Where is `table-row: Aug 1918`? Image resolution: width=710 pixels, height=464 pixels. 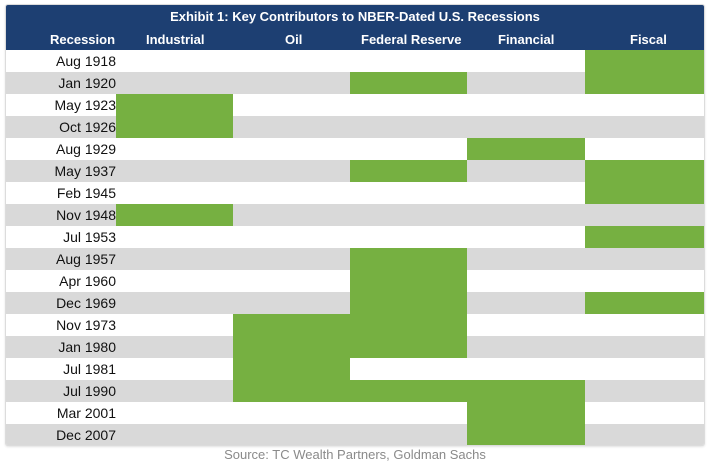
table-row: Aug 1918 is located at coordinates (355, 61).